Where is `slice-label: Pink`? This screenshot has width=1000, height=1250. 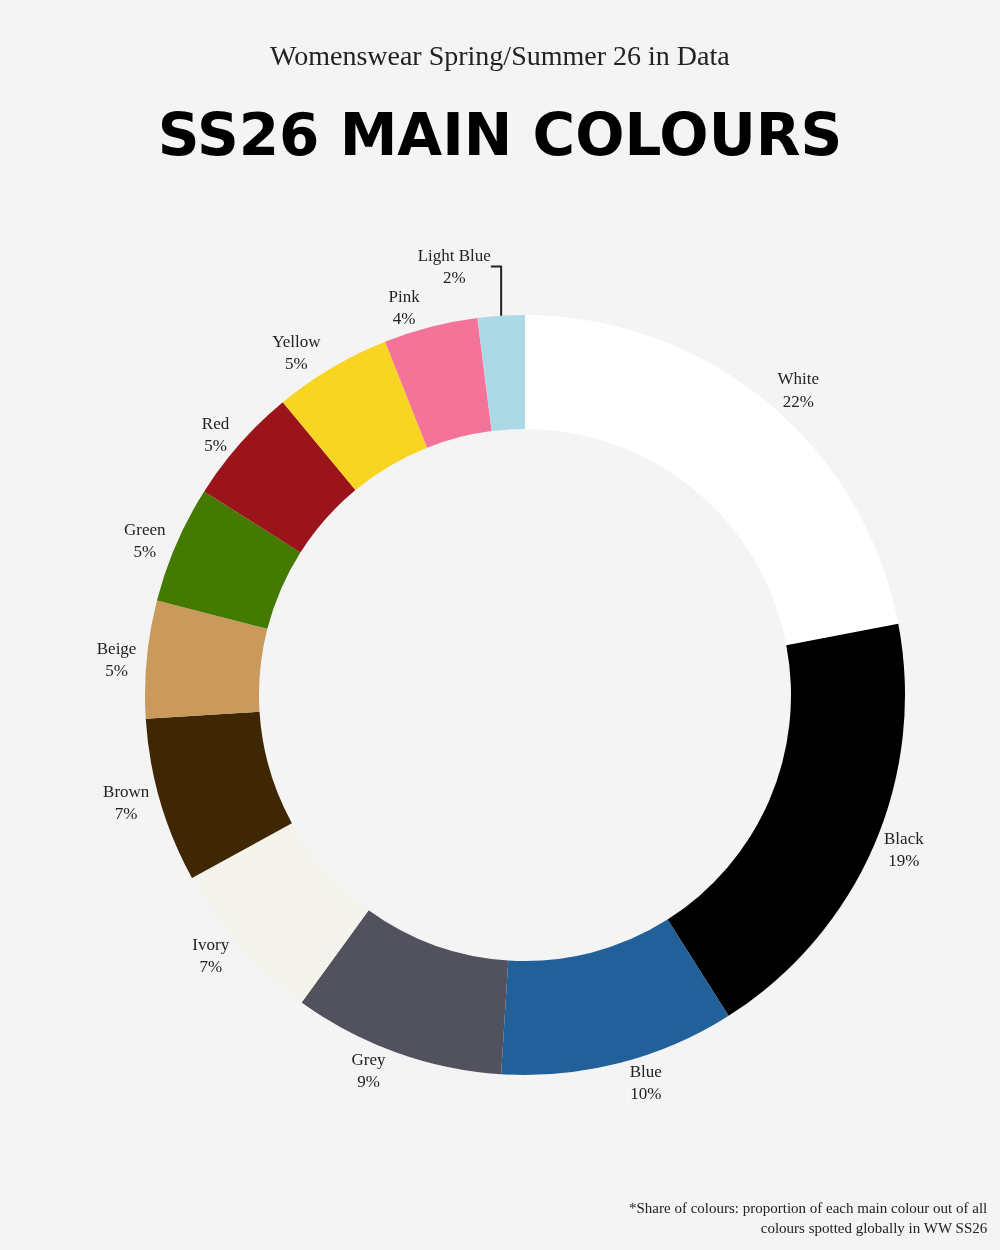
slice-label: Pink is located at coordinates (404, 297).